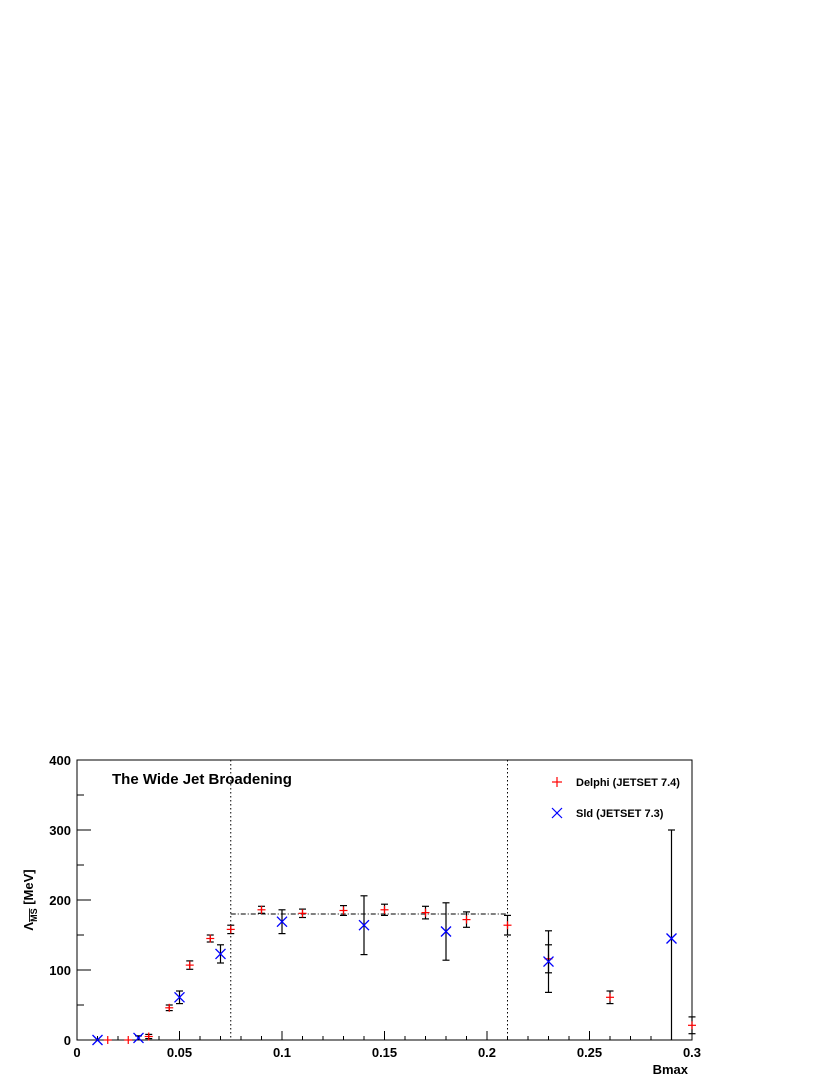  Describe the element at coordinates (620, 814) in the screenshot. I see `legend-label-sld: Sld (JETSET 7.3)` at that location.